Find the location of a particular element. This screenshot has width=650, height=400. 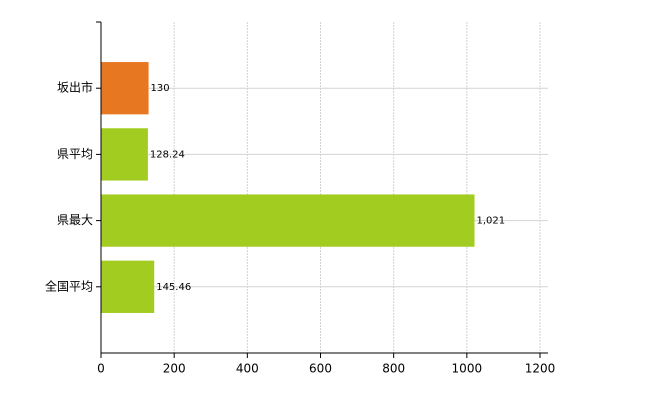

y-tick-label: 県平均 is located at coordinates (75, 154).